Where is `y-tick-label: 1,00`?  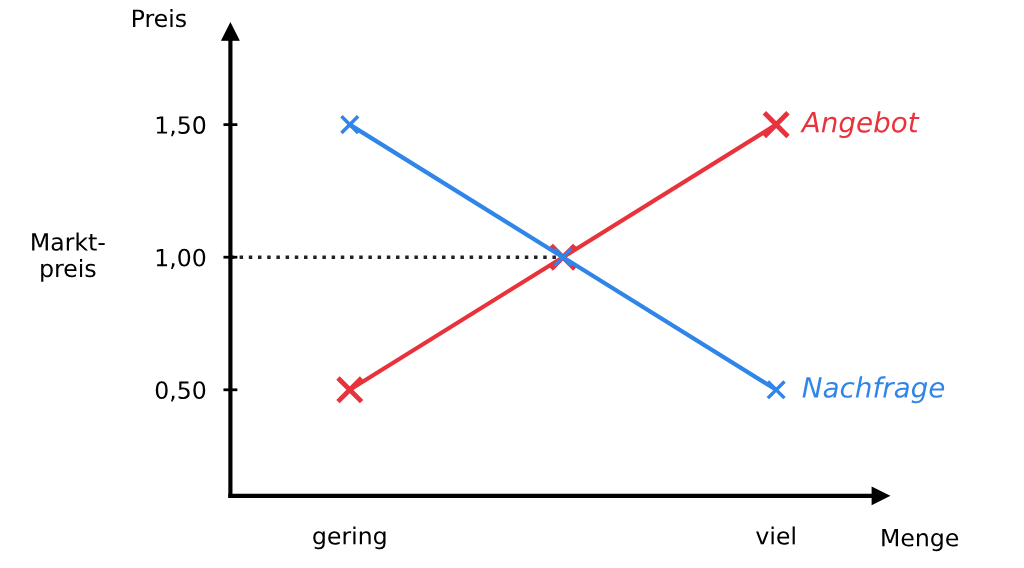
y-tick-label: 1,00 is located at coordinates (181, 258).